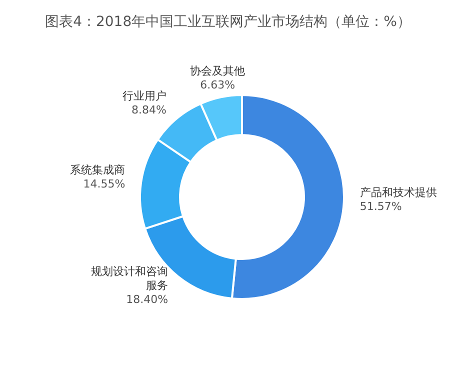 This screenshot has width=456, height=373. What do you see at coordinates (218, 71) in the screenshot?
I see `slice-label: 协会及其他` at bounding box center [218, 71].